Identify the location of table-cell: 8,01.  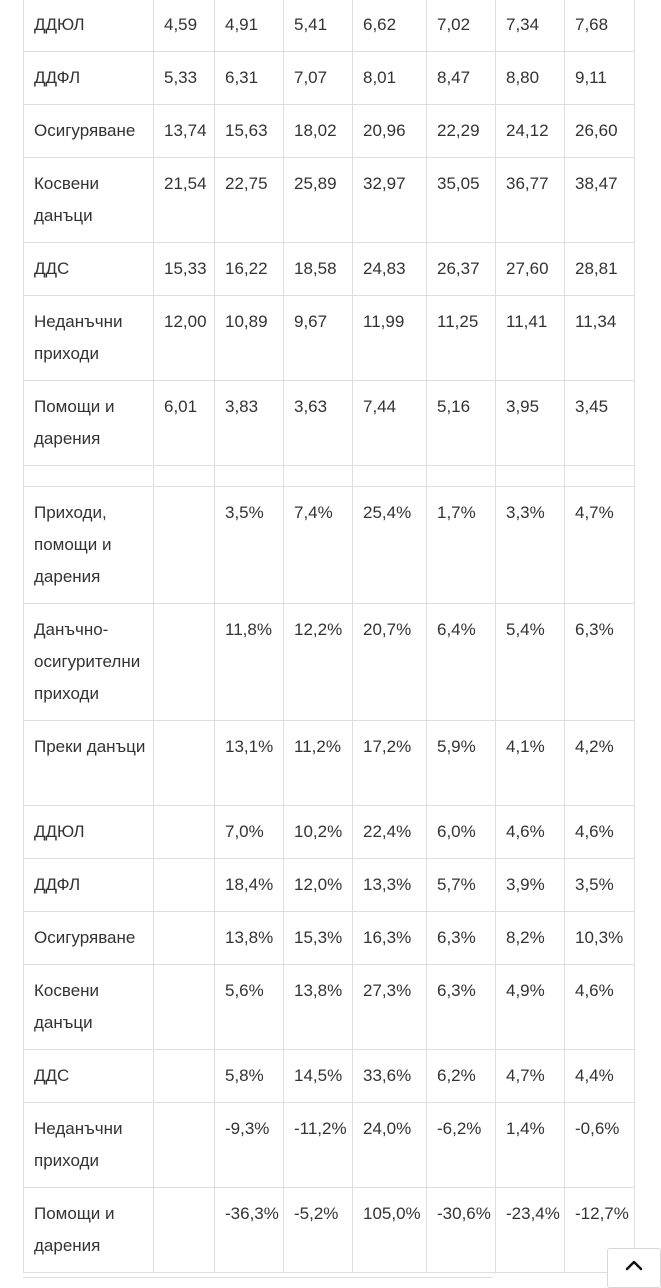
(389, 78).